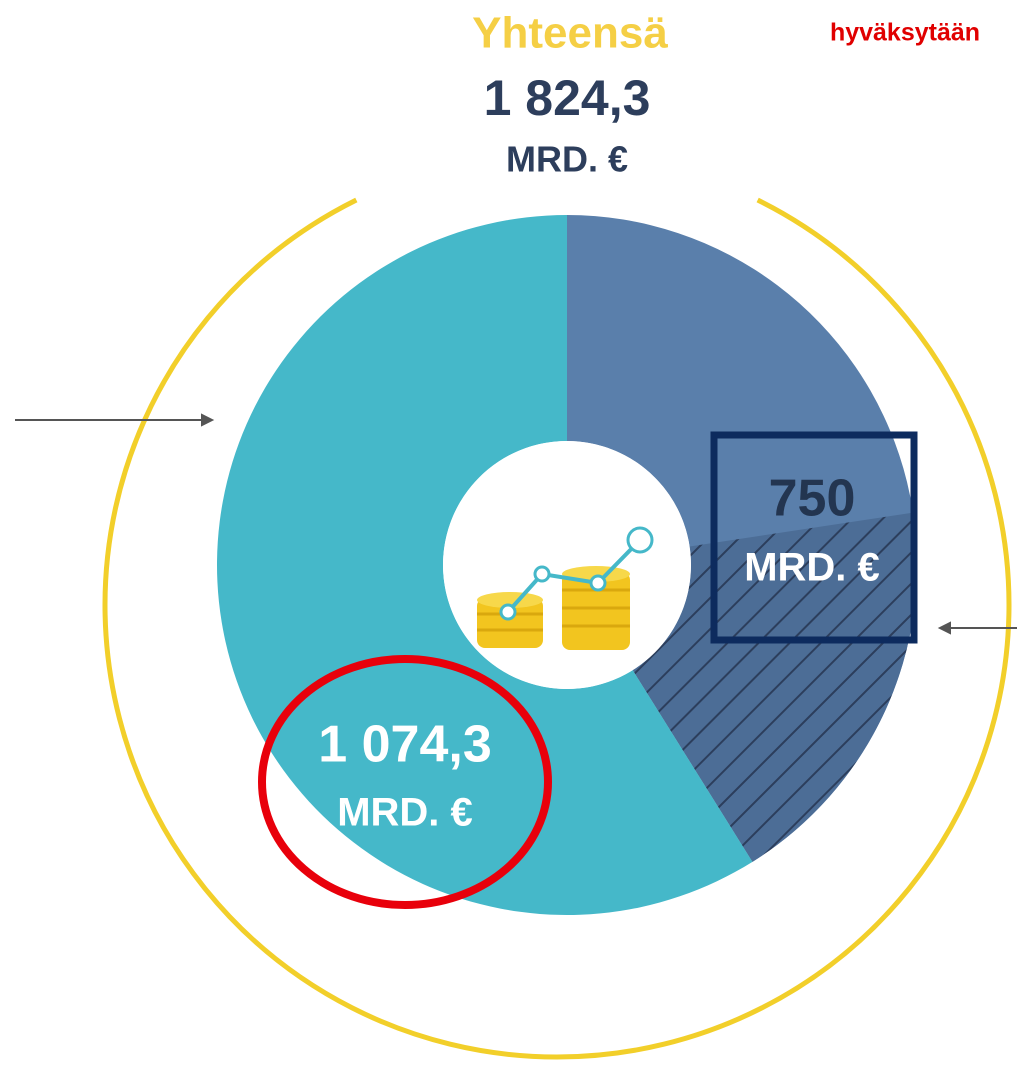 The image size is (1017, 1073). Describe the element at coordinates (567, 159) in the screenshot. I see `total-unit: MRD. €` at that location.